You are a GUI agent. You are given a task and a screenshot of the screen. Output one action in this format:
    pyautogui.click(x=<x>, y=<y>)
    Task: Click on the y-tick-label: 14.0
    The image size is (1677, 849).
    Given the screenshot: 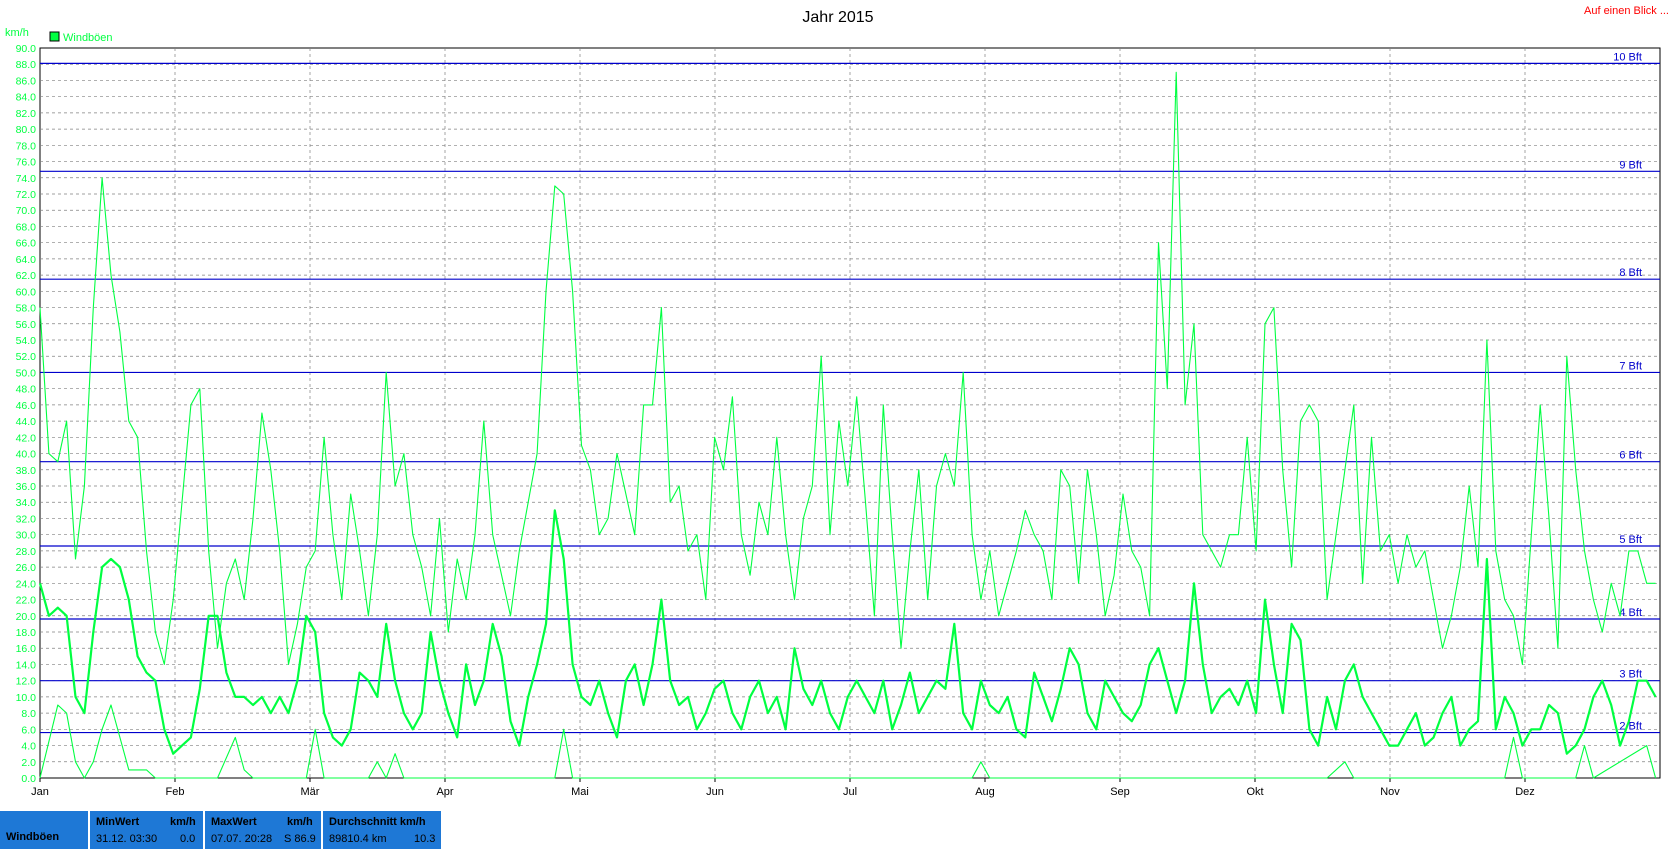 What is the action you would take?
    pyautogui.click(x=26, y=665)
    